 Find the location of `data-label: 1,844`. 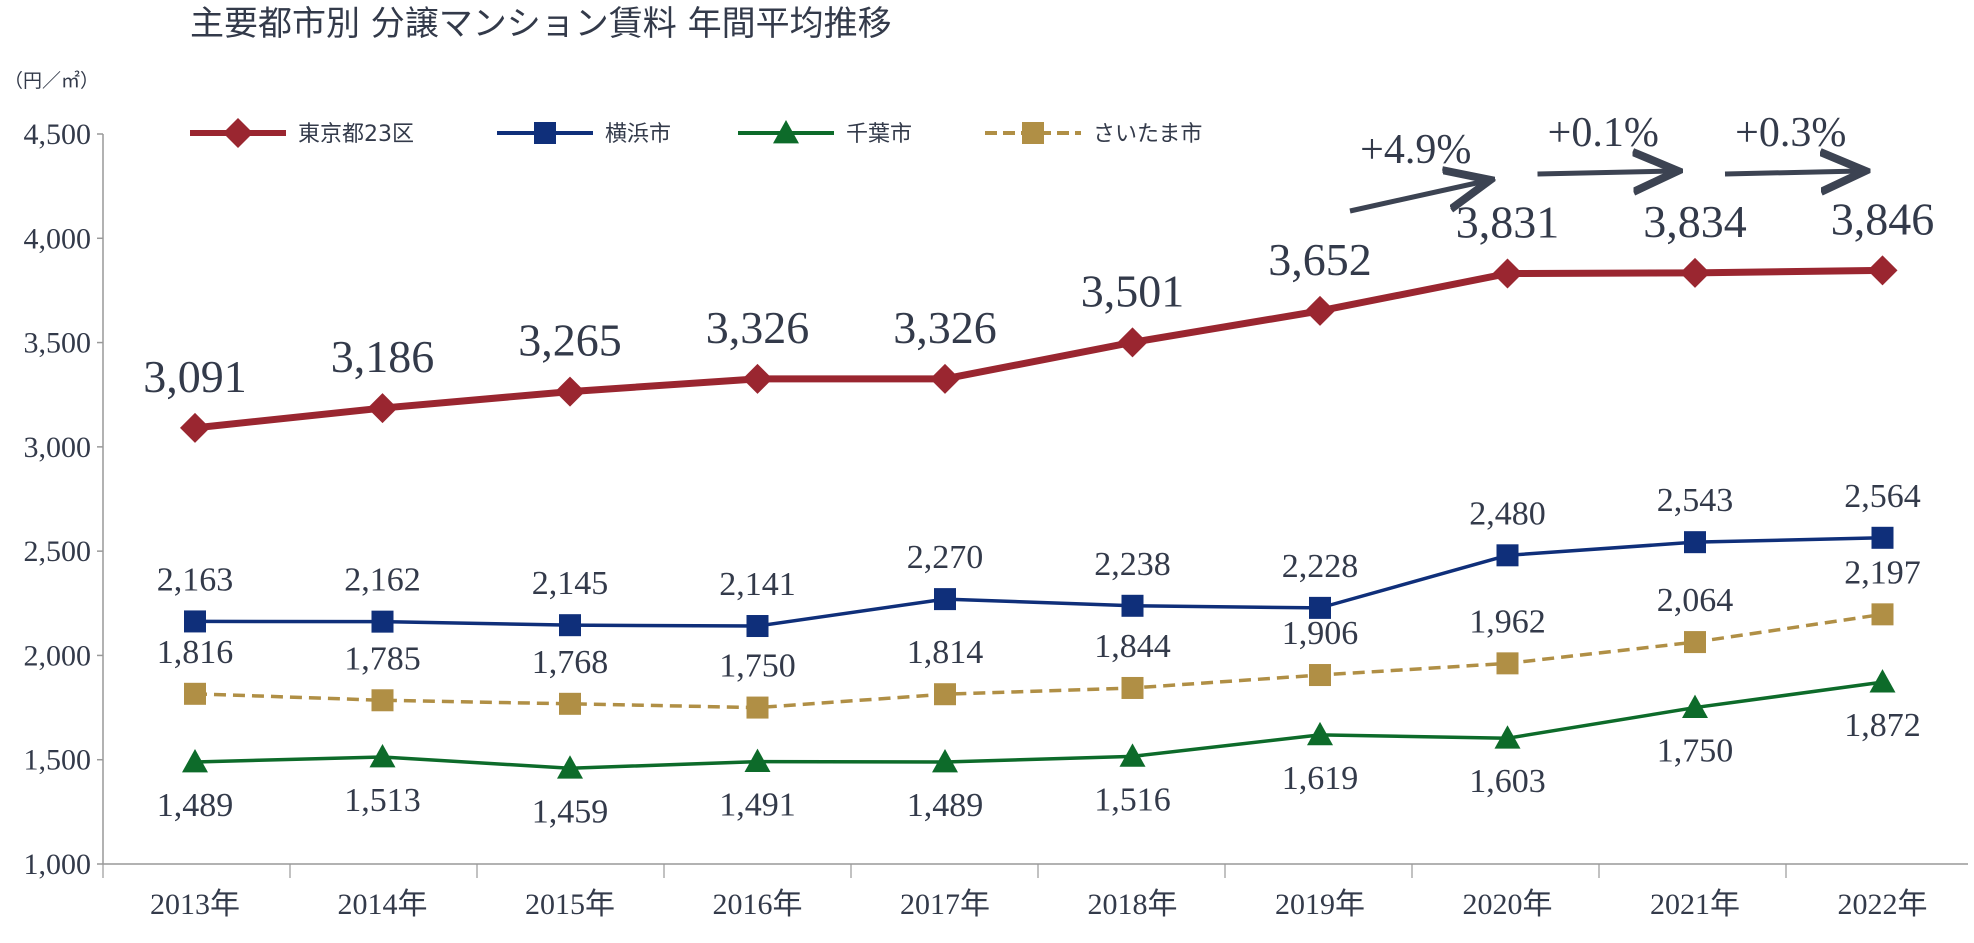

data-label: 1,844 is located at coordinates (1132, 646).